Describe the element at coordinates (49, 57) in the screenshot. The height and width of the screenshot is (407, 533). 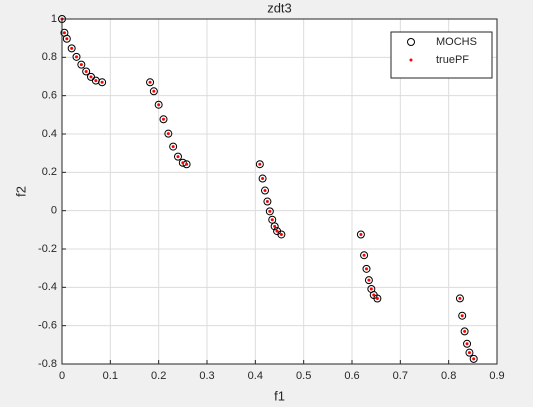
I see `y-tick-label: 0.8` at that location.